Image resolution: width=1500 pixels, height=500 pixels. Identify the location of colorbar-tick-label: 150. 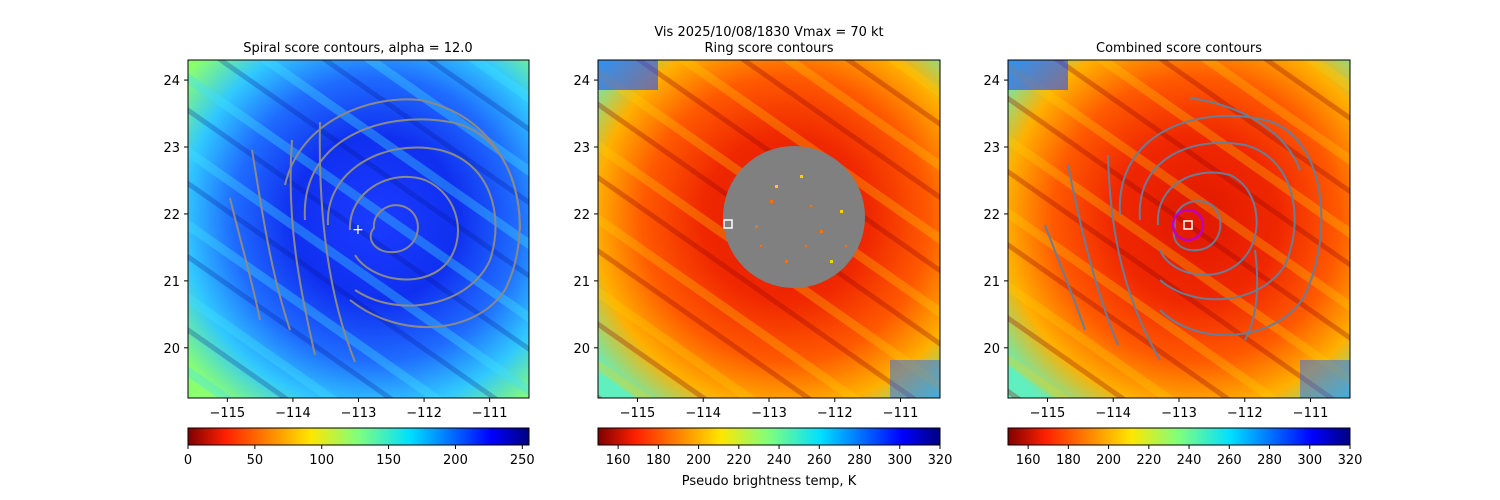
(388, 460).